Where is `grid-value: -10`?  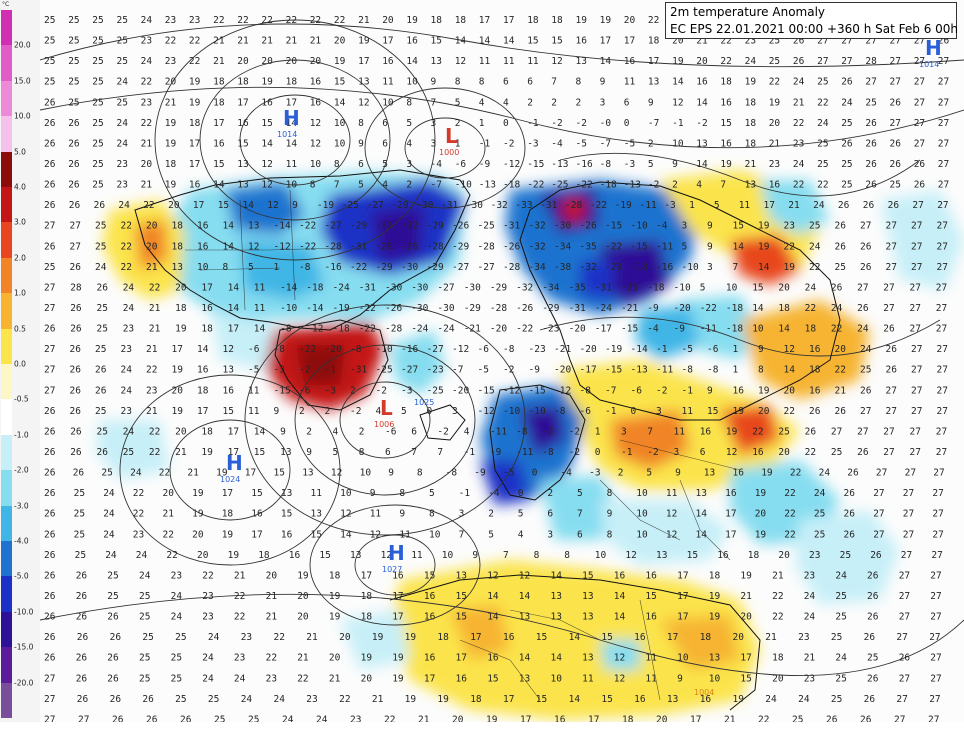 grid-value: -10 is located at coordinates (639, 226).